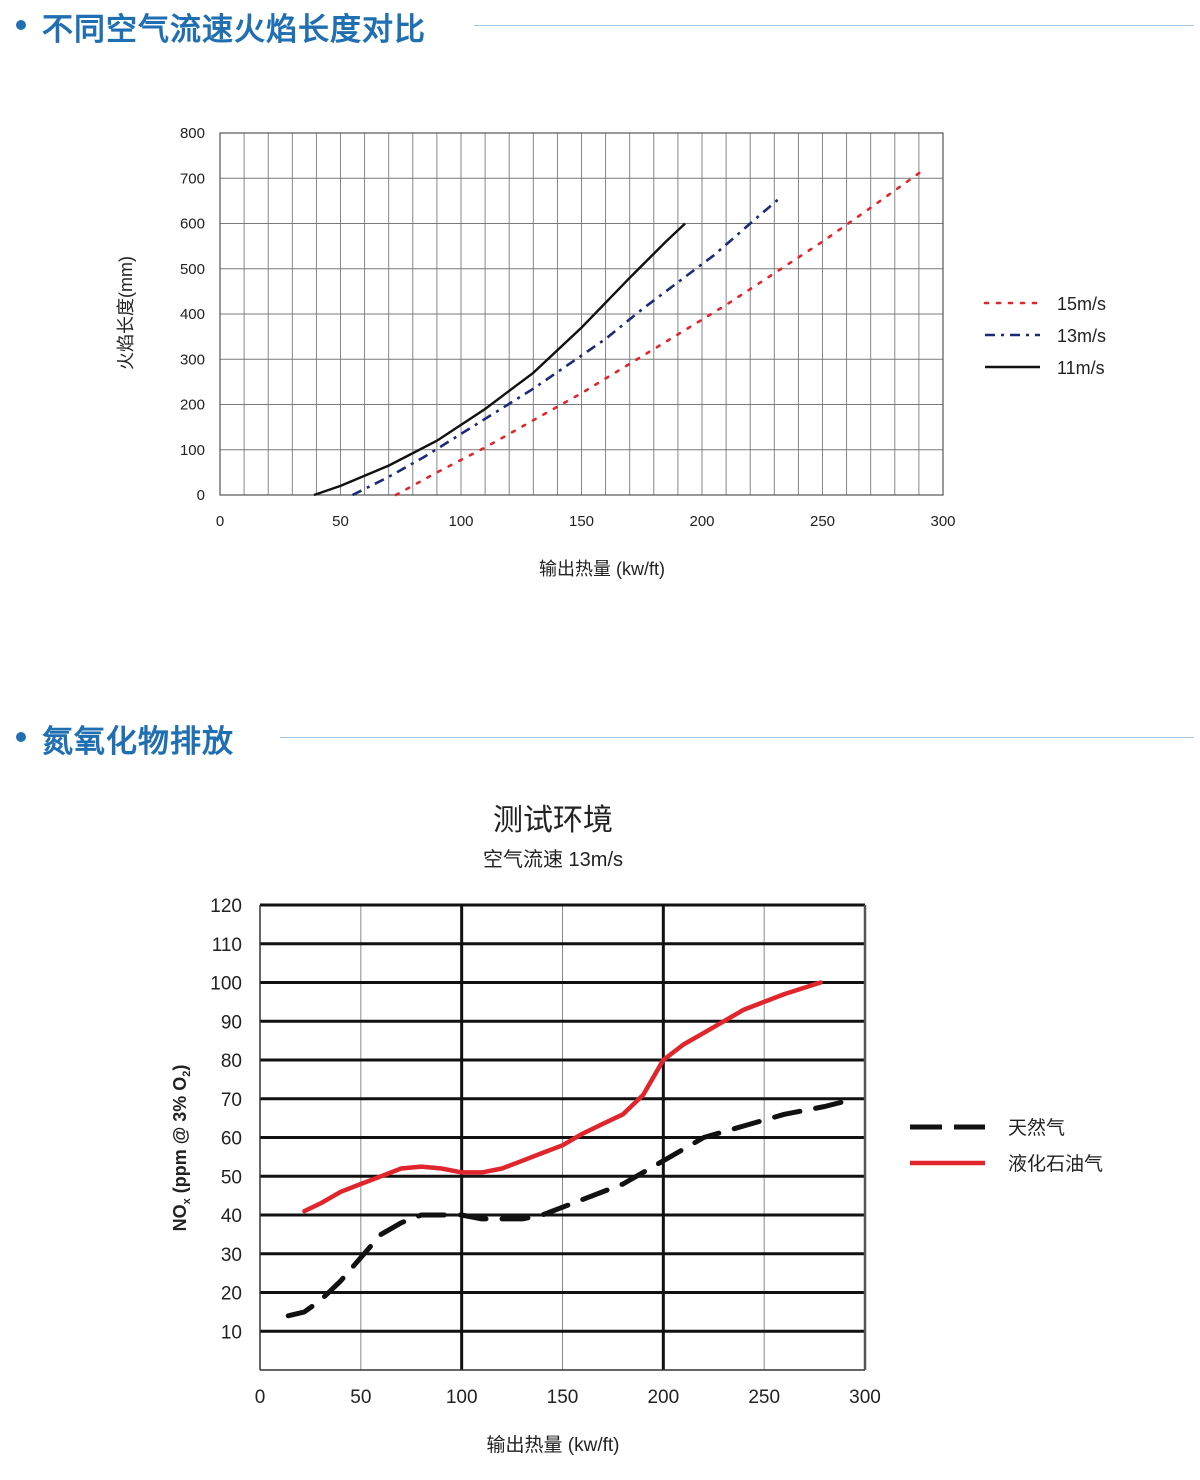 Image resolution: width=1200 pixels, height=1480 pixels. Describe the element at coordinates (1036, 1128) in the screenshot. I see `legend-label: 天然气` at that location.